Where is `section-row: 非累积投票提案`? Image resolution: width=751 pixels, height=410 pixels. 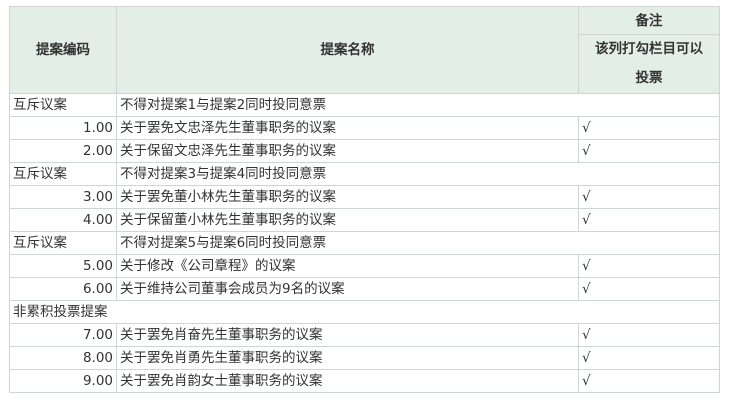
section-row: 非累积投票提案 is located at coordinates (364, 312).